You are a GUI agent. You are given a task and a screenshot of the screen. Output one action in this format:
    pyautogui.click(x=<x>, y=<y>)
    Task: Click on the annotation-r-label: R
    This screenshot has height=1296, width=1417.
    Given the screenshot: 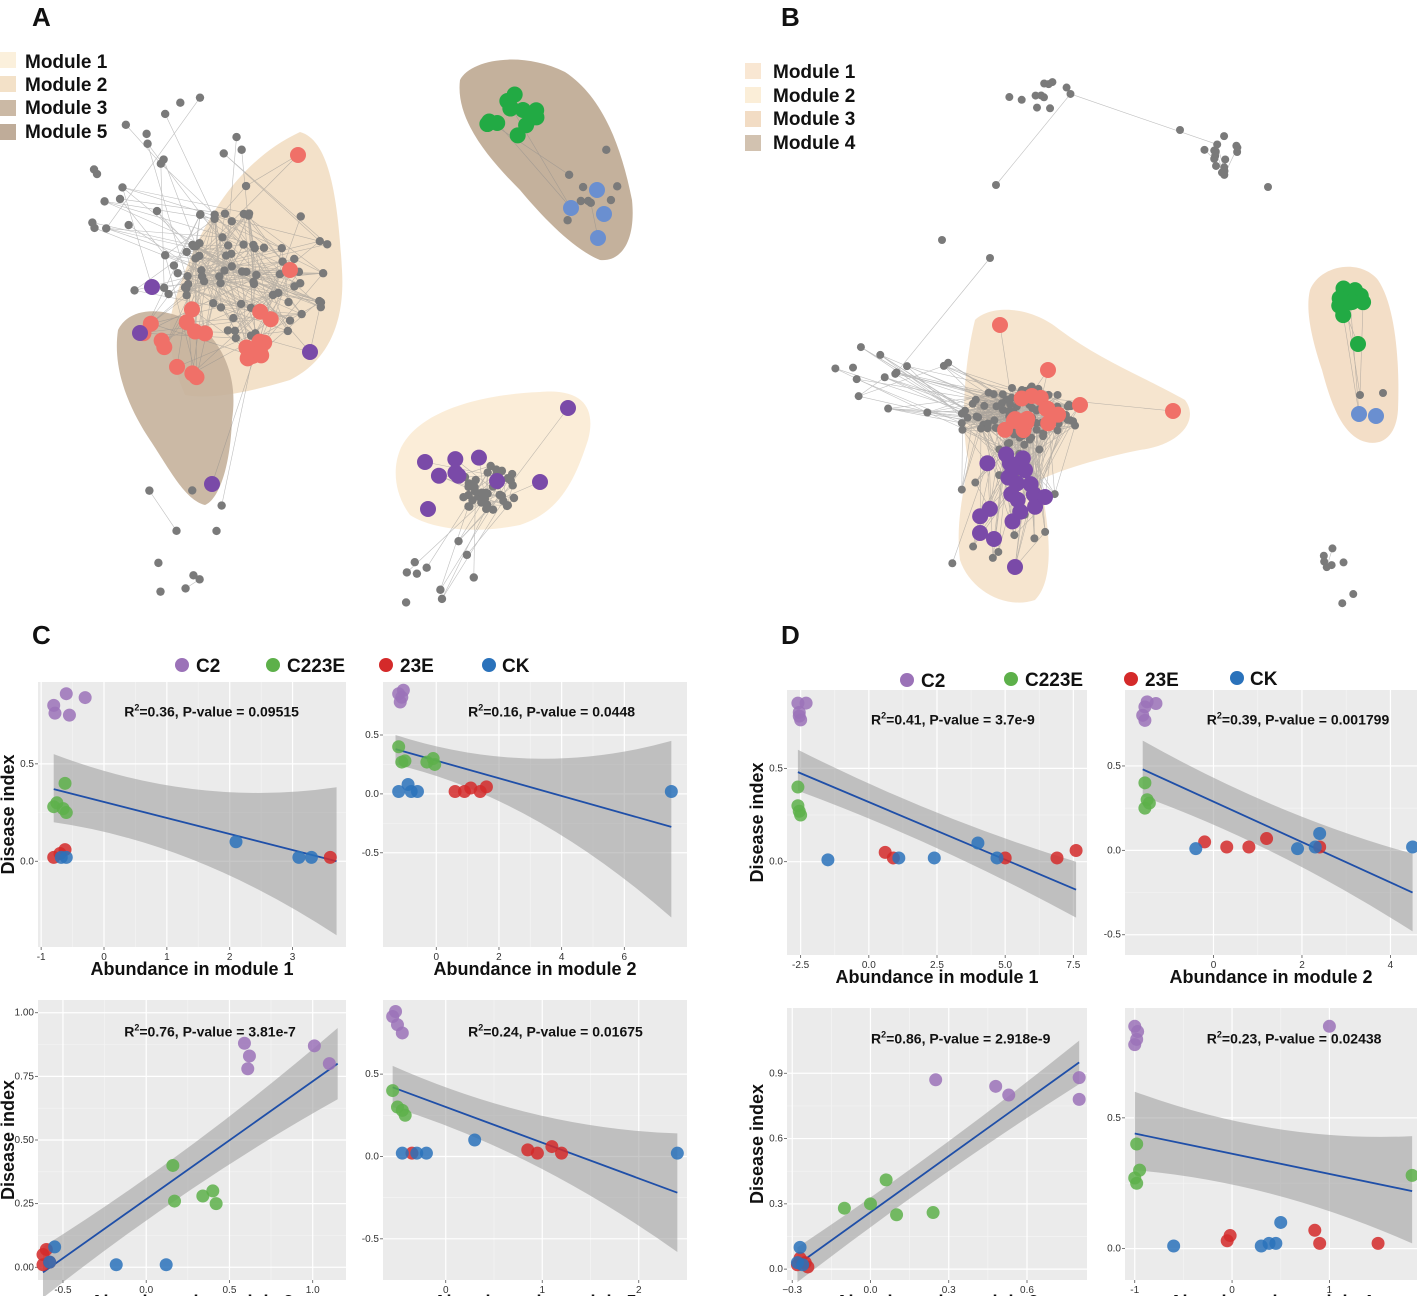 What is the action you would take?
    pyautogui.click(x=129, y=1031)
    